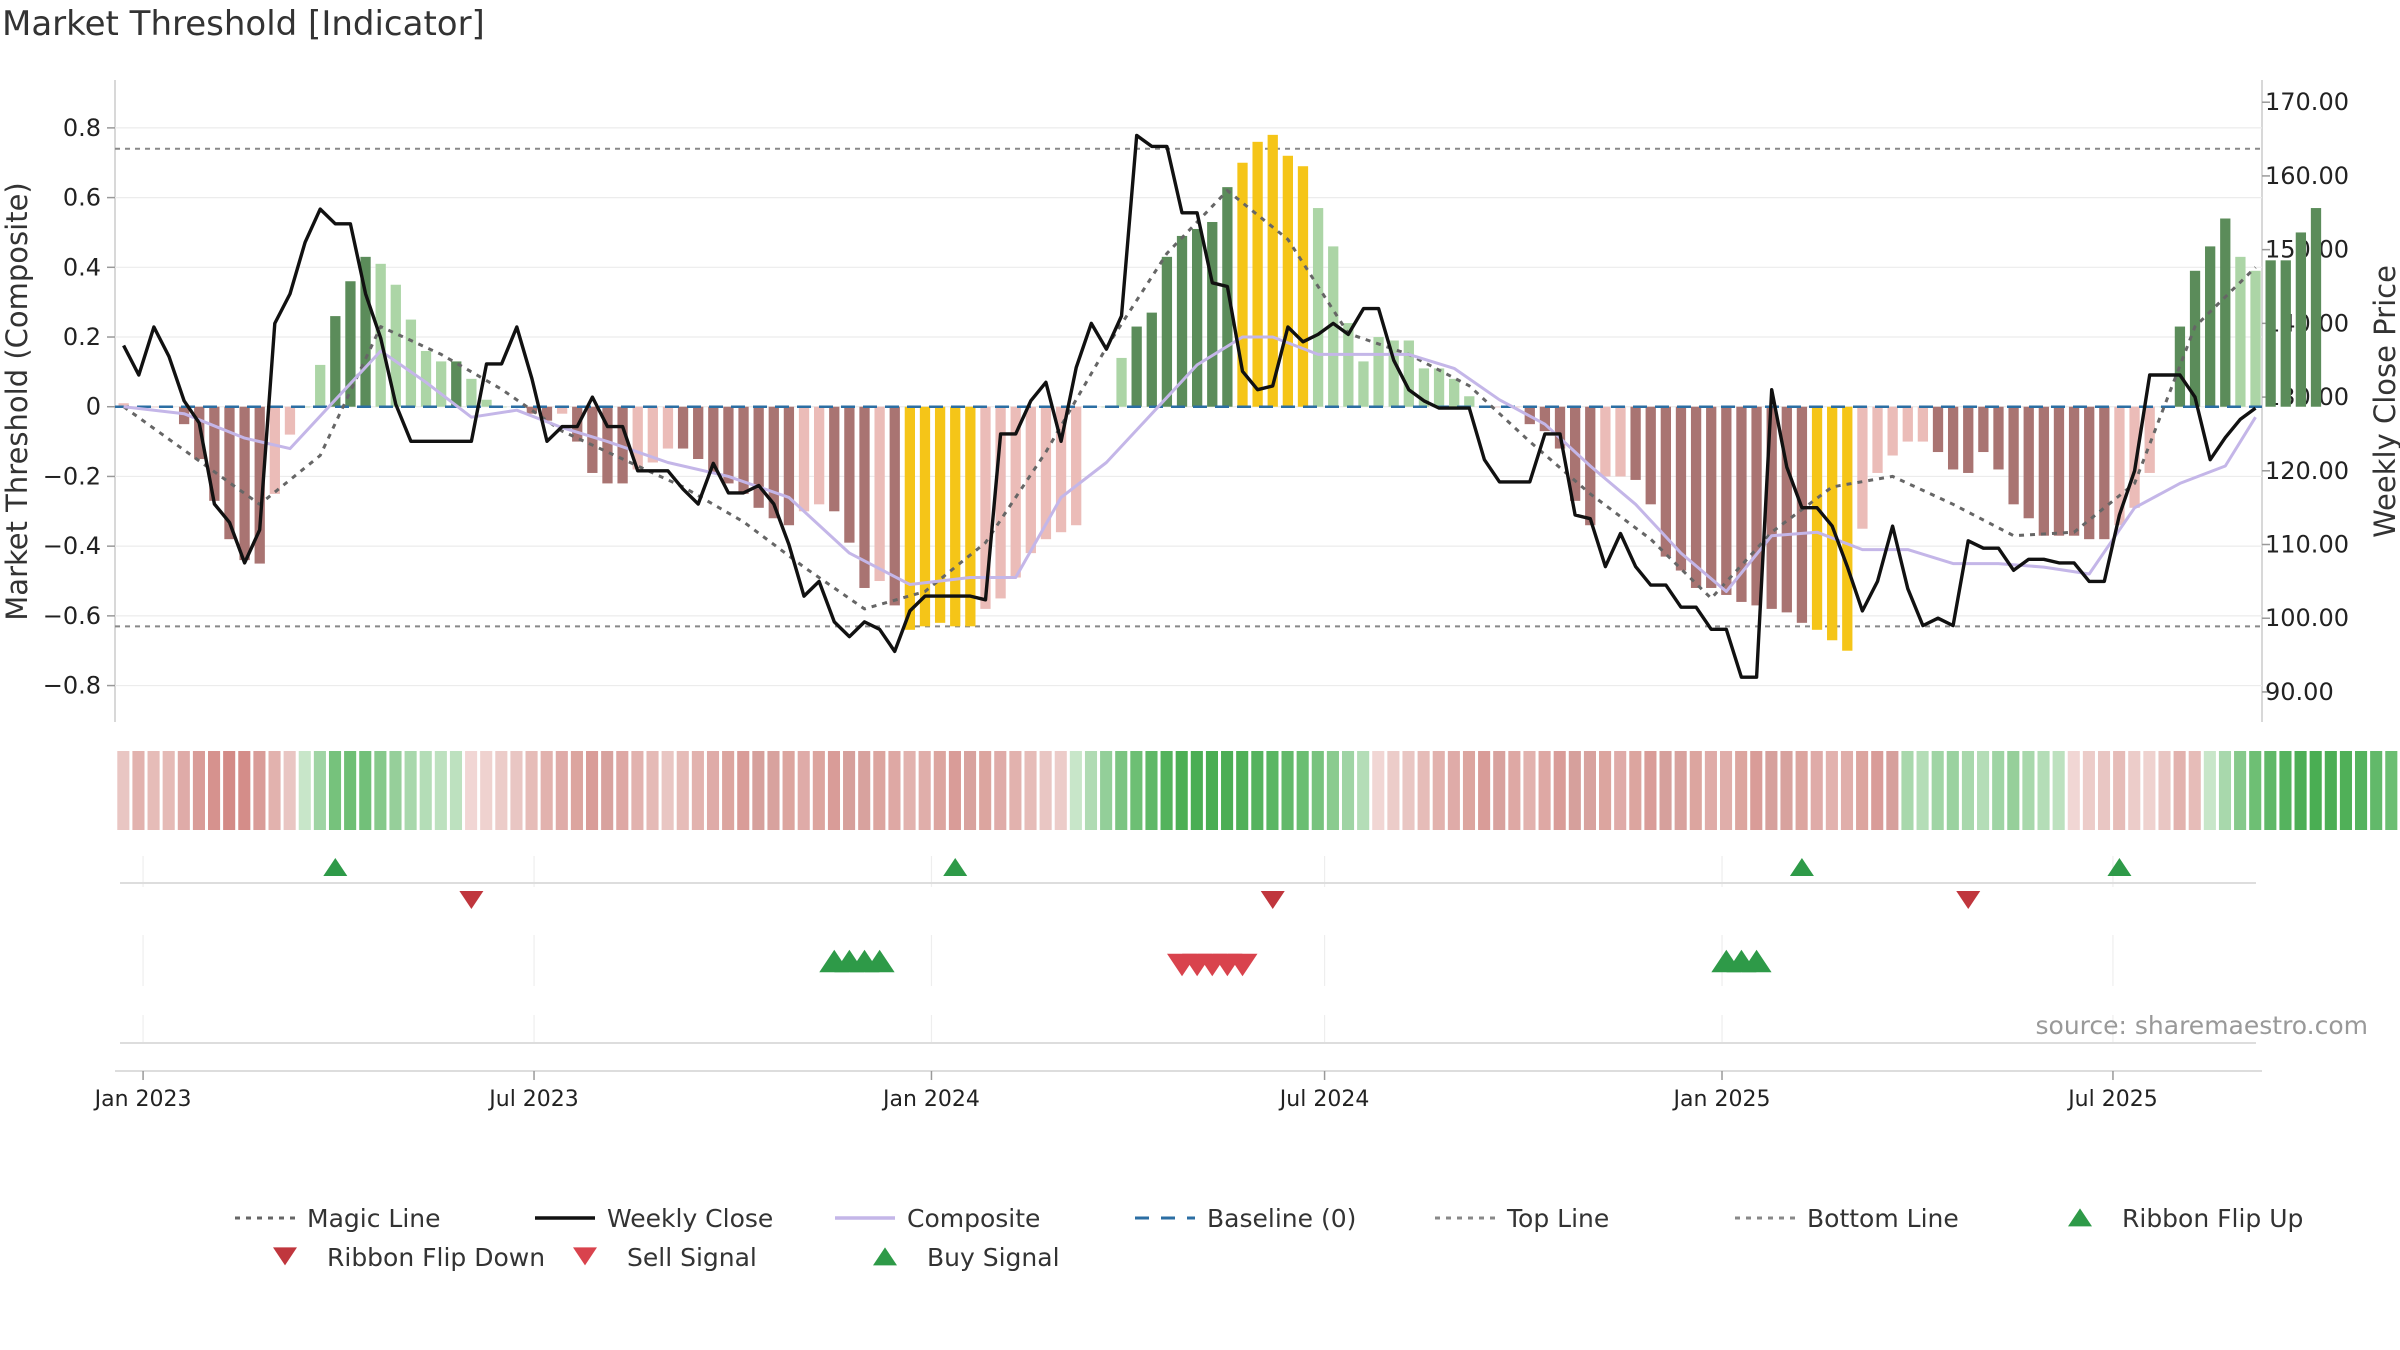 The height and width of the screenshot is (1350, 2400). I want to click on legend-item: Sell Signal, so click(665, 1257).